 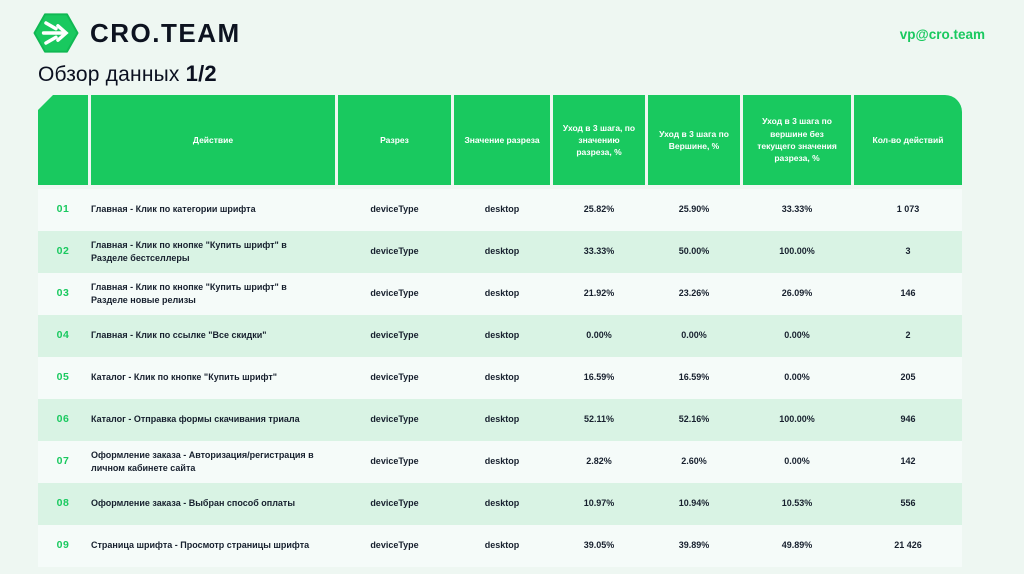 What do you see at coordinates (599, 335) in the screenshot?
I see `churn-by-slice-cell: 0.00%` at bounding box center [599, 335].